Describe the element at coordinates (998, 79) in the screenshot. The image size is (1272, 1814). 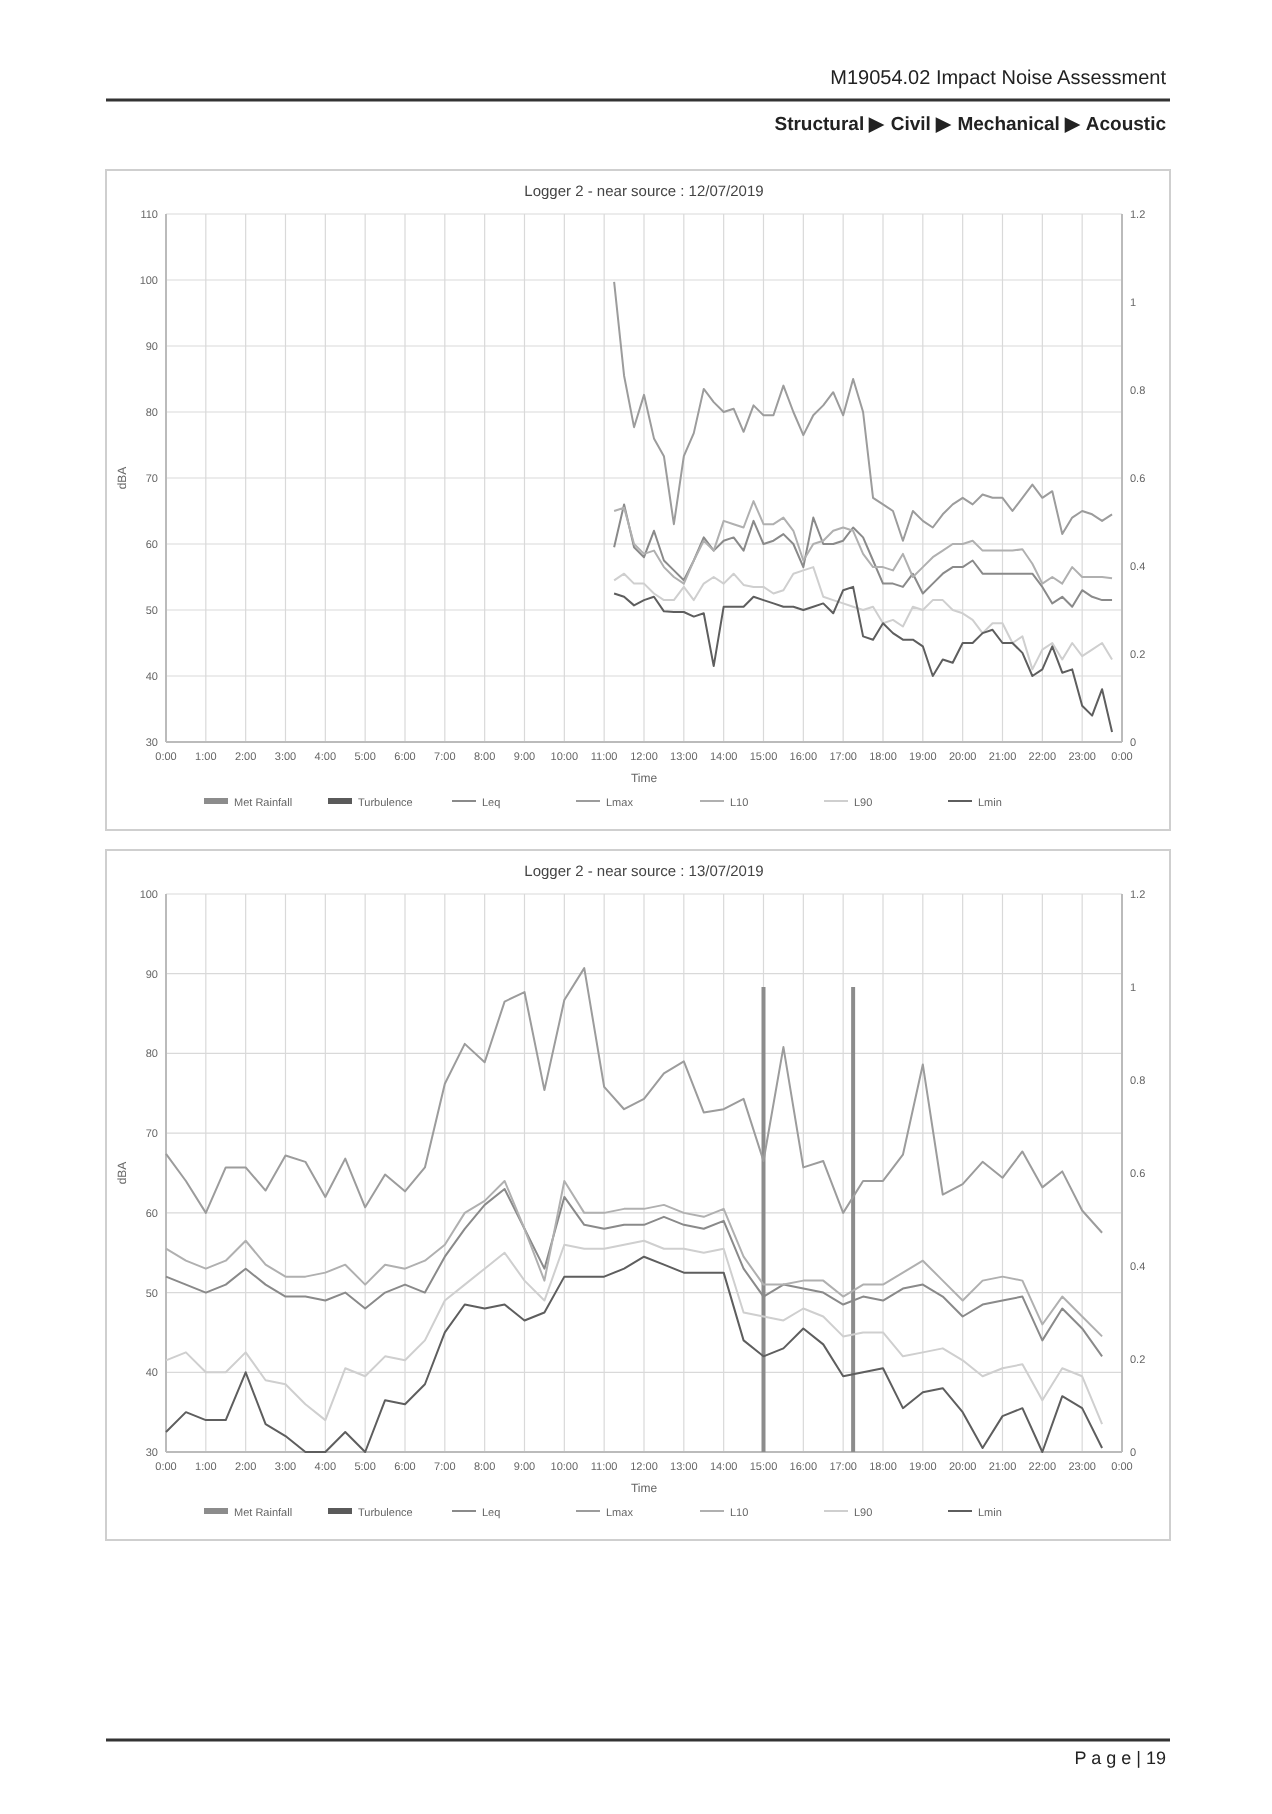
I see `text: M19054.02 Impact Noise Assessment` at that location.